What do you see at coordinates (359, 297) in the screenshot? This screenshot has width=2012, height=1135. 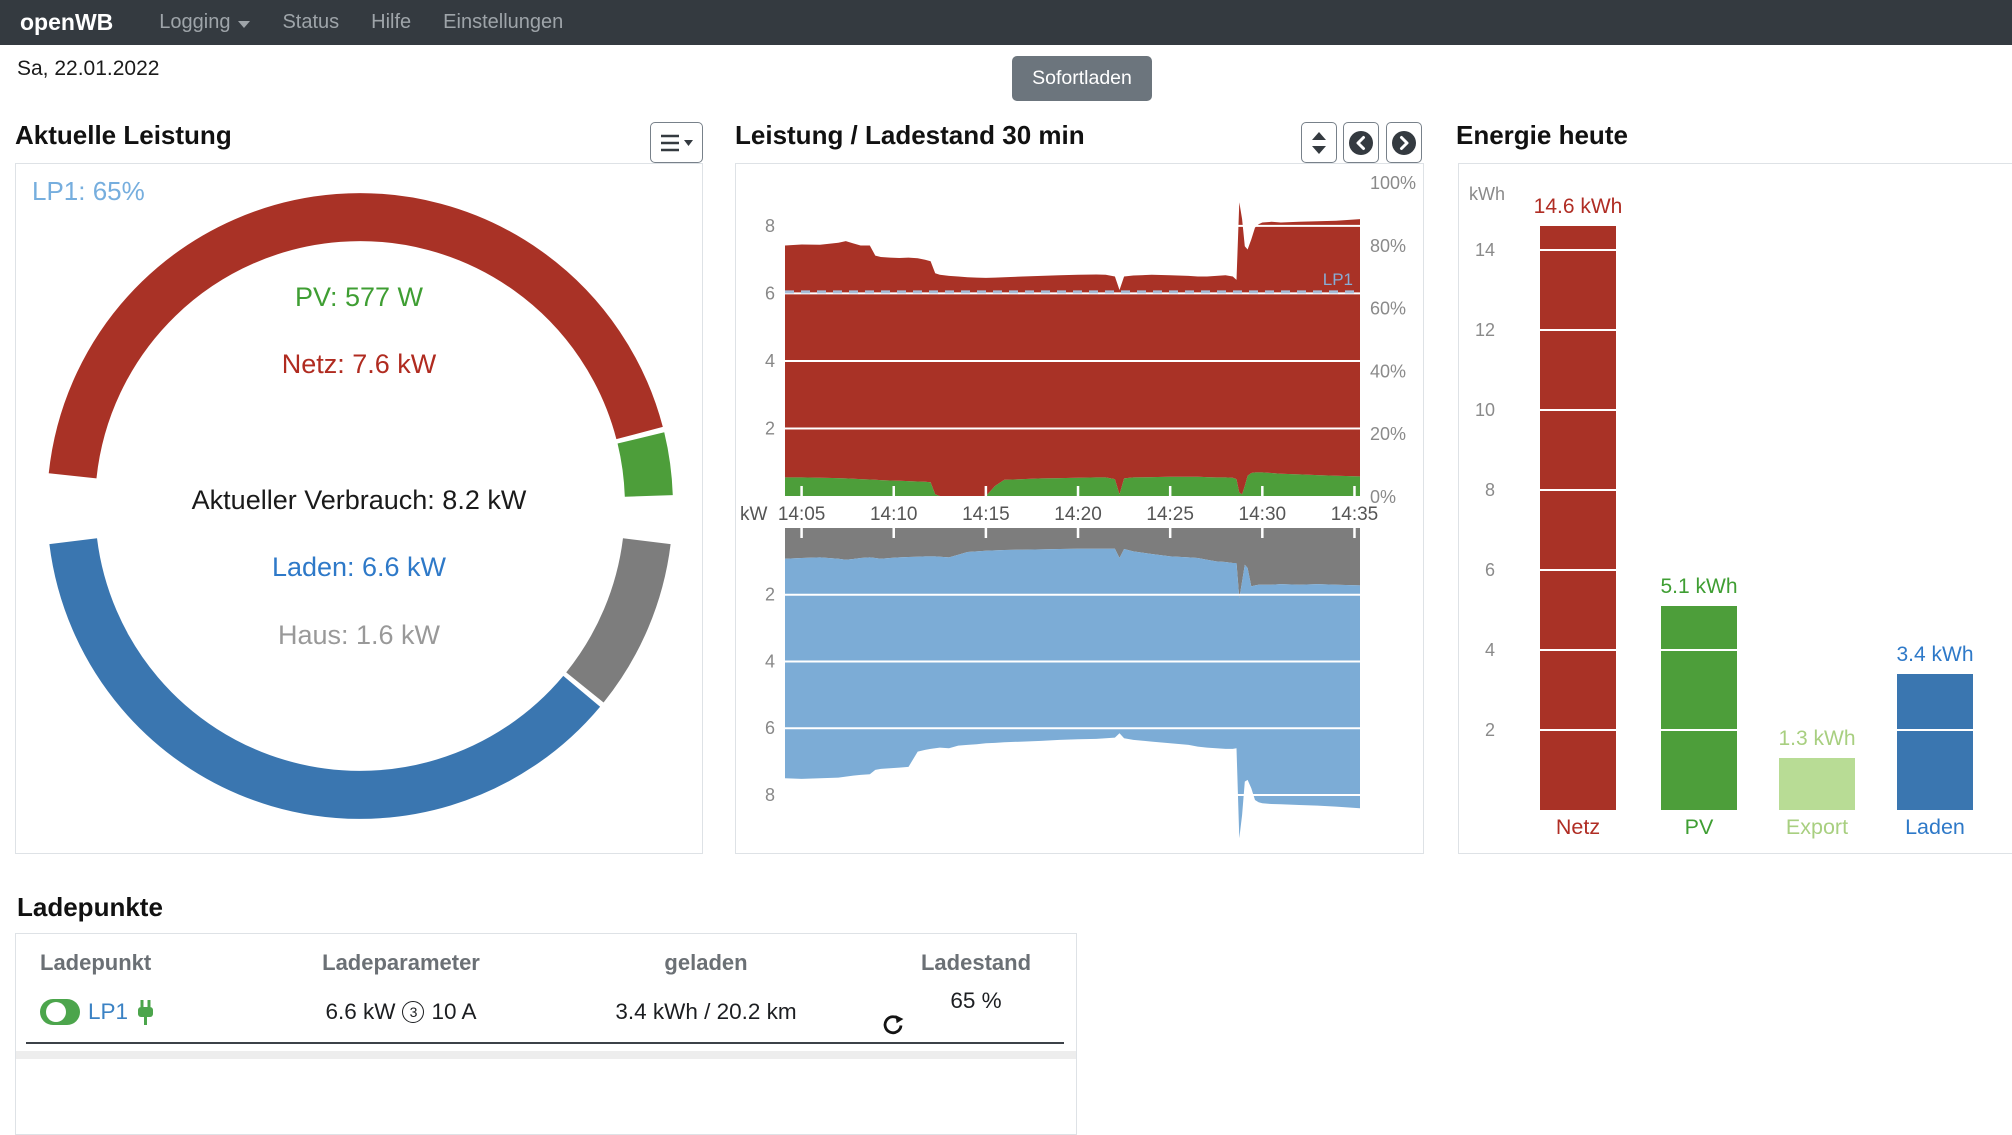 I see `donut-center-label: PV: 577 W` at bounding box center [359, 297].